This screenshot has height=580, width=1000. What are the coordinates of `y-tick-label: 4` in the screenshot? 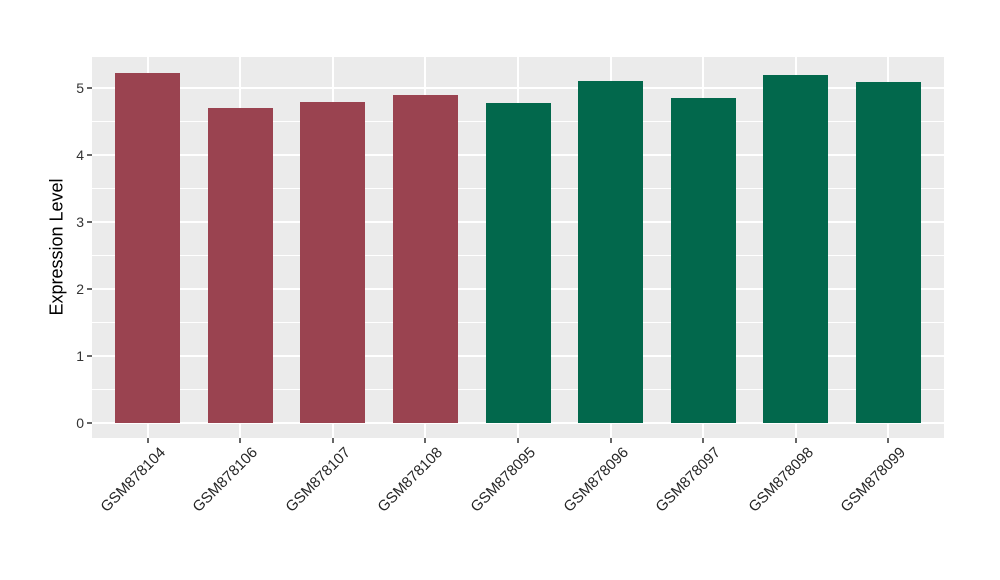 It's located at (80, 155).